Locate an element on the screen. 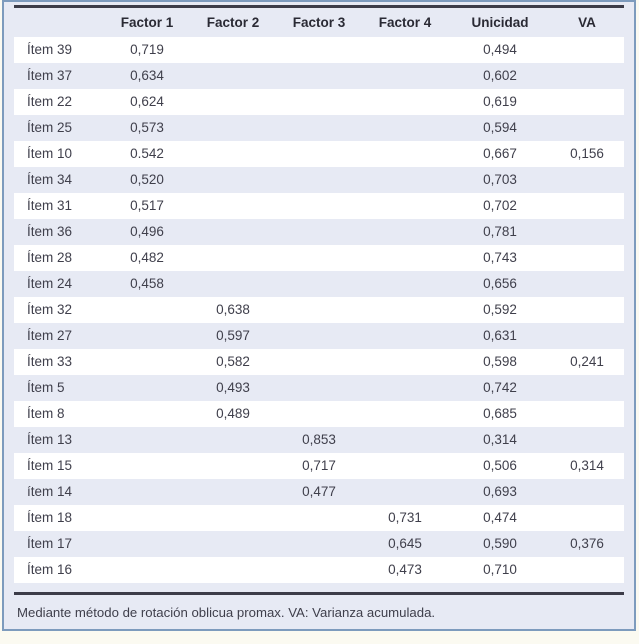 The height and width of the screenshot is (644, 639). table-row: Ítem 27 0,597 0,631 is located at coordinates (319, 336).